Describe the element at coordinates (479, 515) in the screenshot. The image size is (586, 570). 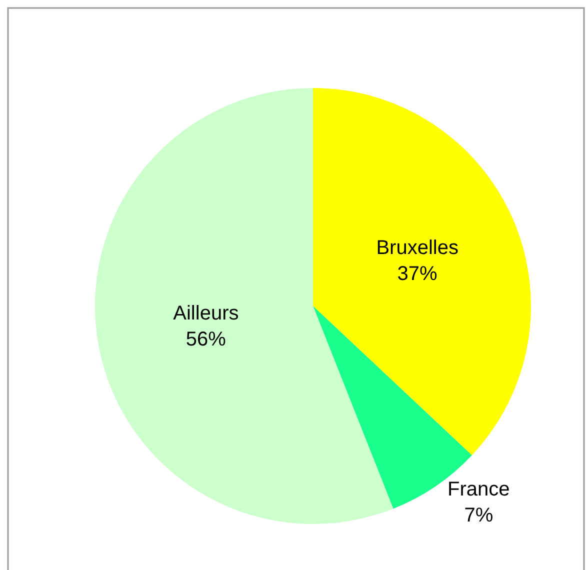
I see `data-label: 7%` at that location.